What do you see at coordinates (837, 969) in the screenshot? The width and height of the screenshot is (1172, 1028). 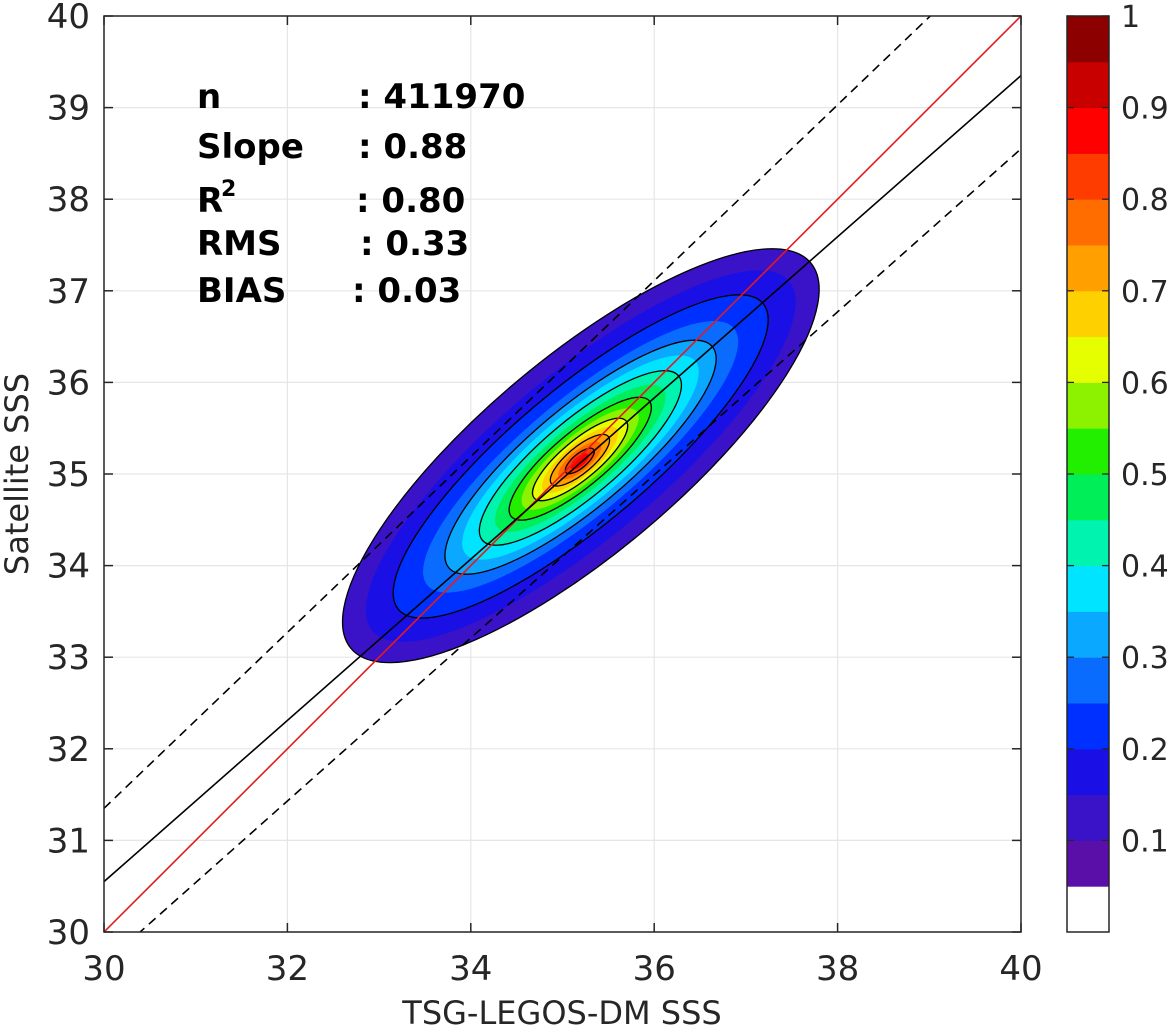 I see `x-tick-label: 38` at bounding box center [837, 969].